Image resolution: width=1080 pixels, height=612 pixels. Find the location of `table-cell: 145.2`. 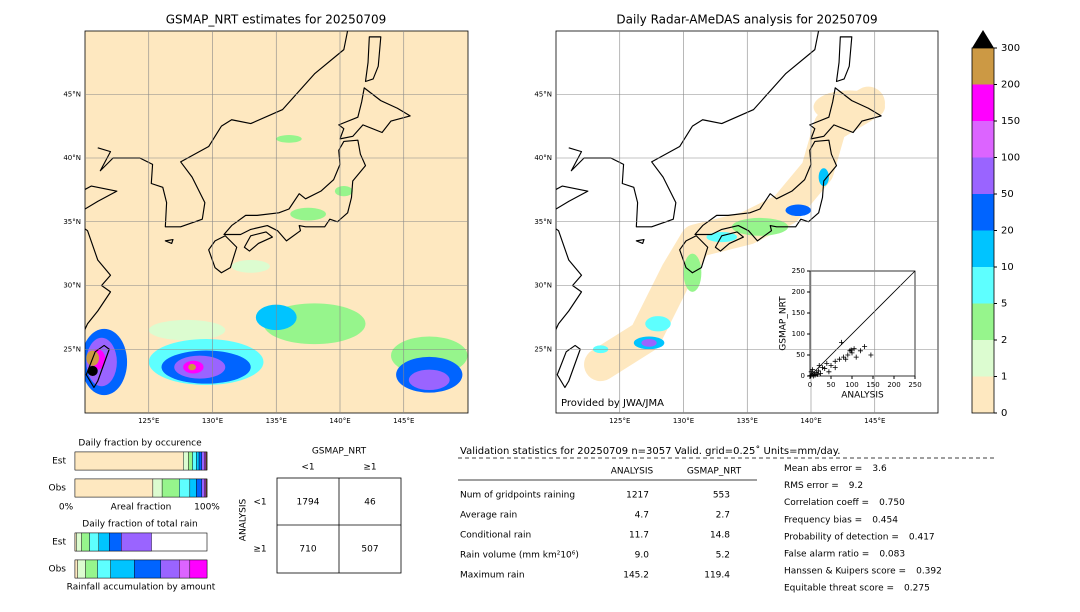

table-cell: 145.2 is located at coordinates (636, 576).